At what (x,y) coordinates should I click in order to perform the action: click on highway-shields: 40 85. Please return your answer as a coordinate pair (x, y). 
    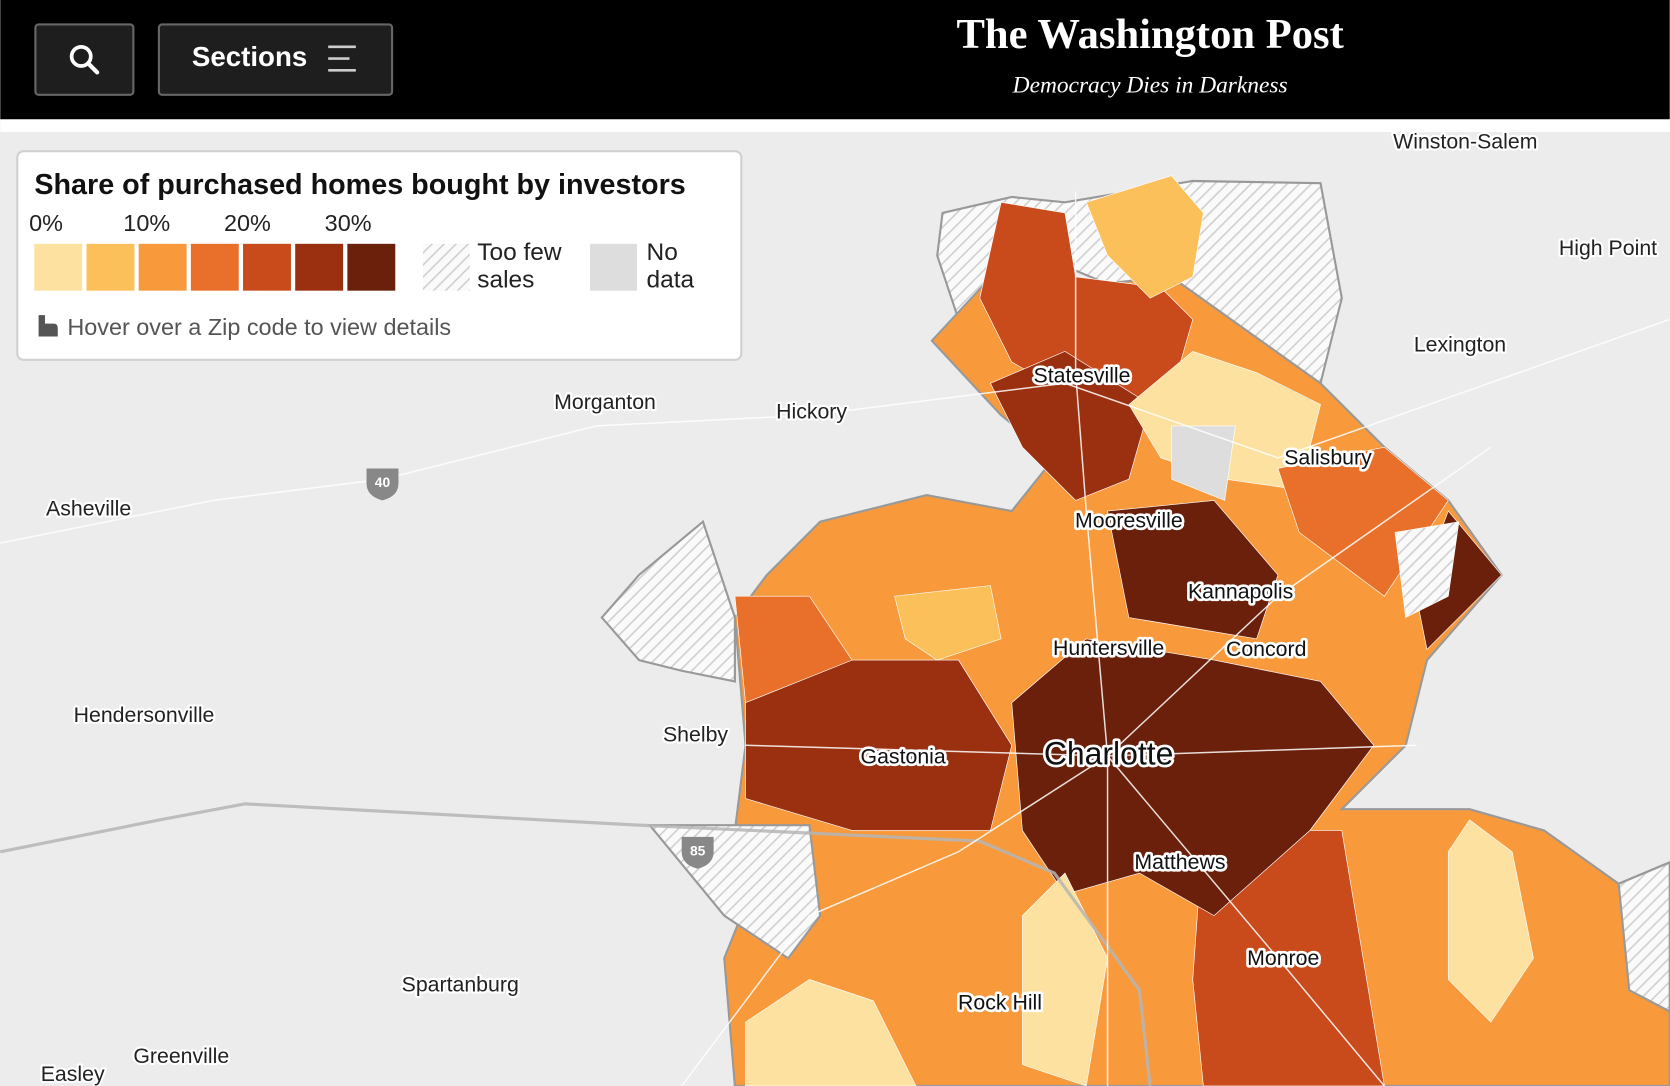
    Looking at the image, I should click on (540, 668).